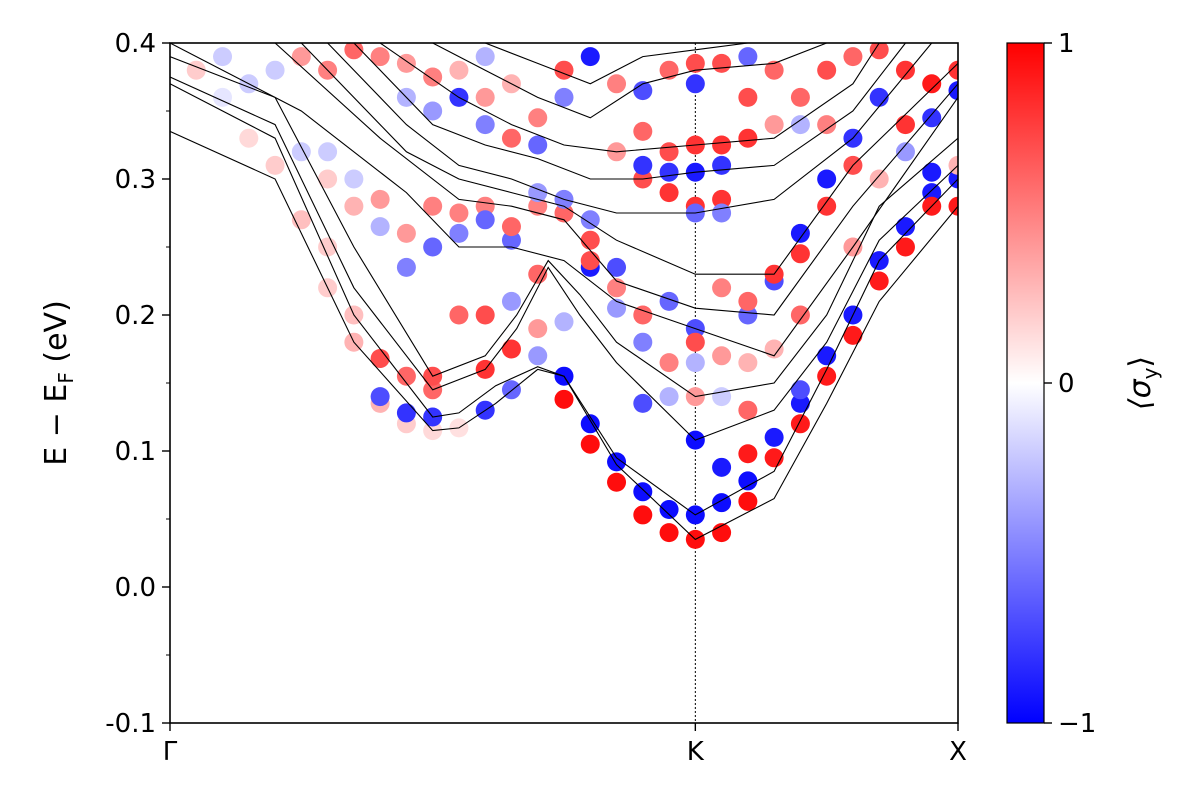 The height and width of the screenshot is (800, 1200). I want to click on colorbar-label-suffix: ⟩, so click(1140, 362).